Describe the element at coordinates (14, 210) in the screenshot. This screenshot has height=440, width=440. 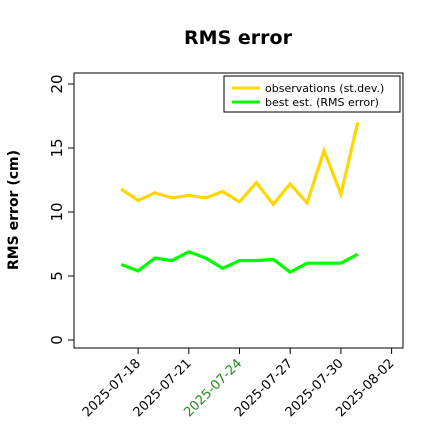
I see `y-axis-label: RMS error (cm)` at that location.